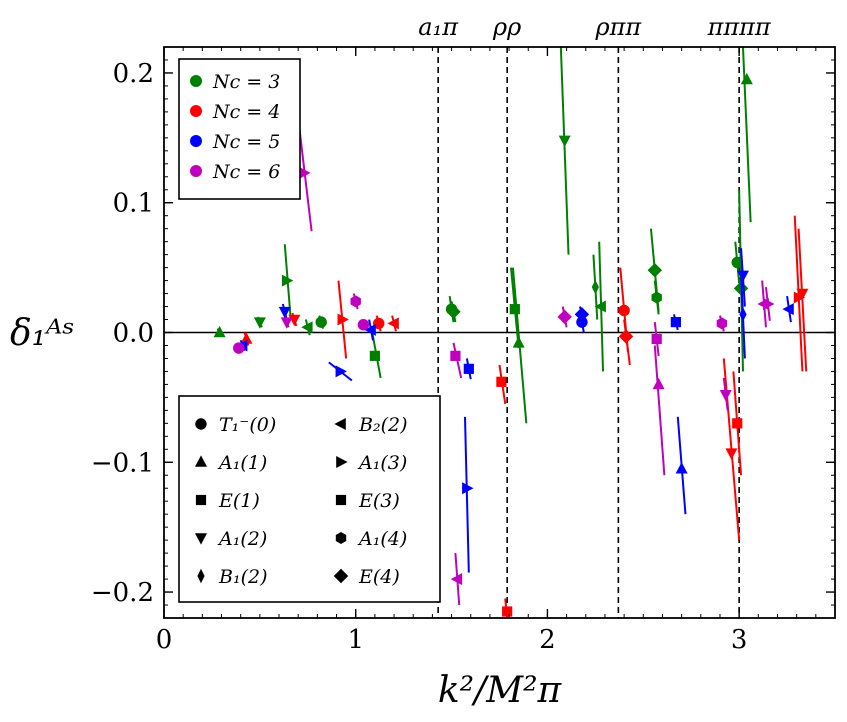 This screenshot has width=847, height=722. What do you see at coordinates (246, 142) in the screenshot?
I see `legend-nc-label: Nc = 5` at bounding box center [246, 142].